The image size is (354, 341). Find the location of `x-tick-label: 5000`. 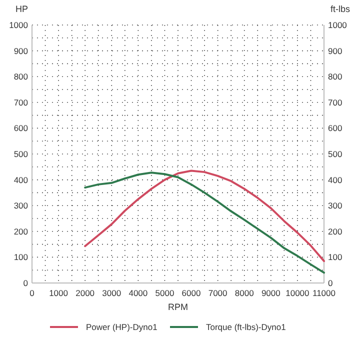

x-tick-label: 5000 is located at coordinates (164, 293).